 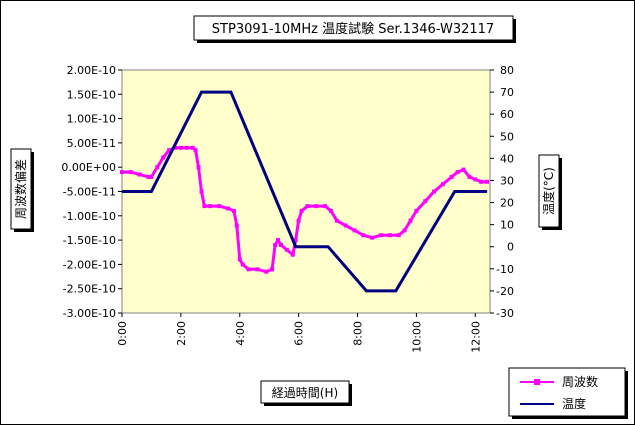 What do you see at coordinates (91, 119) in the screenshot?
I see `y-left-tick-label: 1.00E-10` at bounding box center [91, 119].